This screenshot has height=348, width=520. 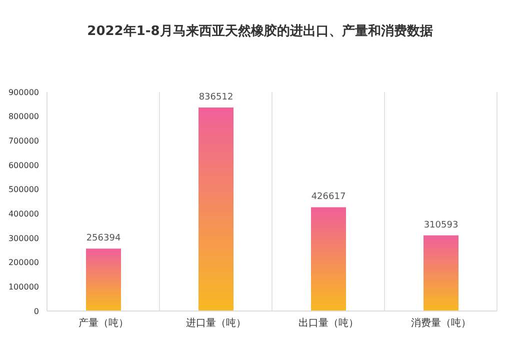 What do you see at coordinates (103, 323) in the screenshot?
I see `x-tick-label: 产量（吨）` at bounding box center [103, 323].